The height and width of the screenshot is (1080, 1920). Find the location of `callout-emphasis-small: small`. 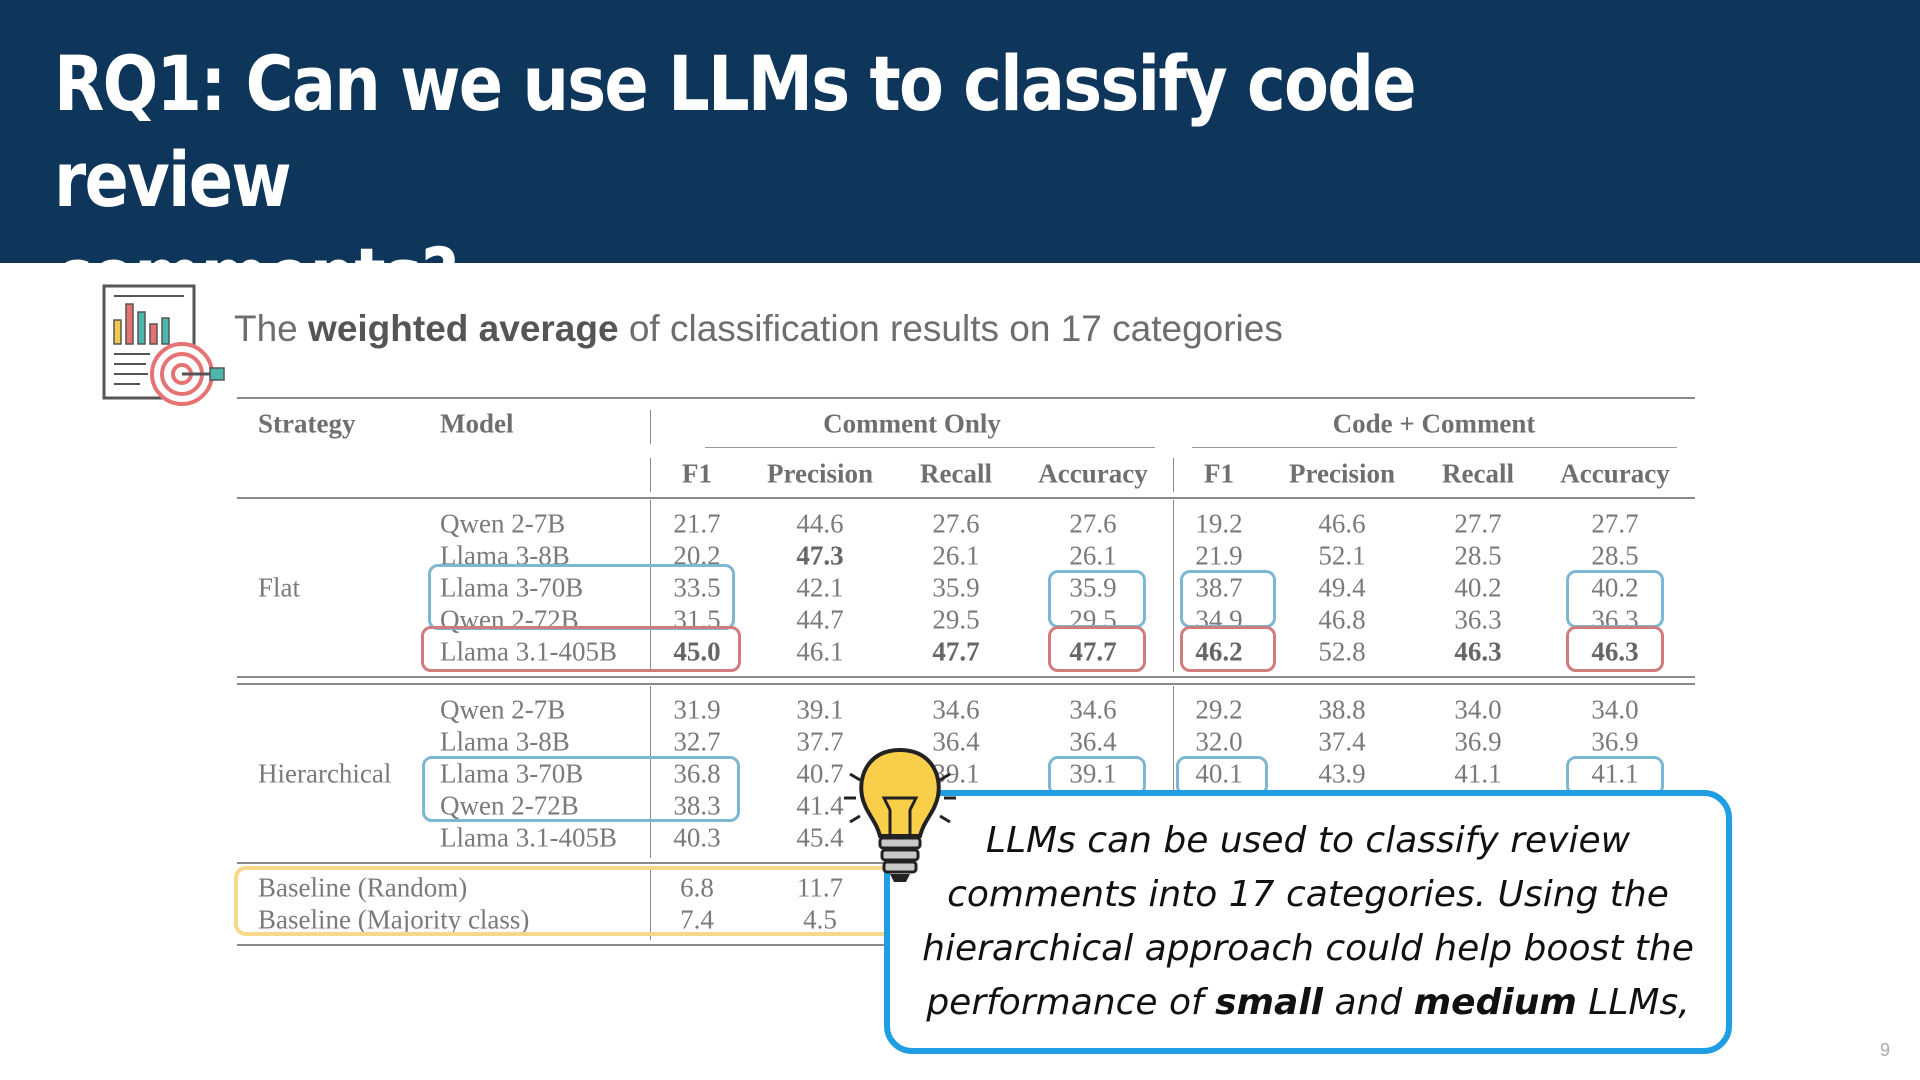

callout-emphasis-small: small is located at coordinates (1269, 1002).